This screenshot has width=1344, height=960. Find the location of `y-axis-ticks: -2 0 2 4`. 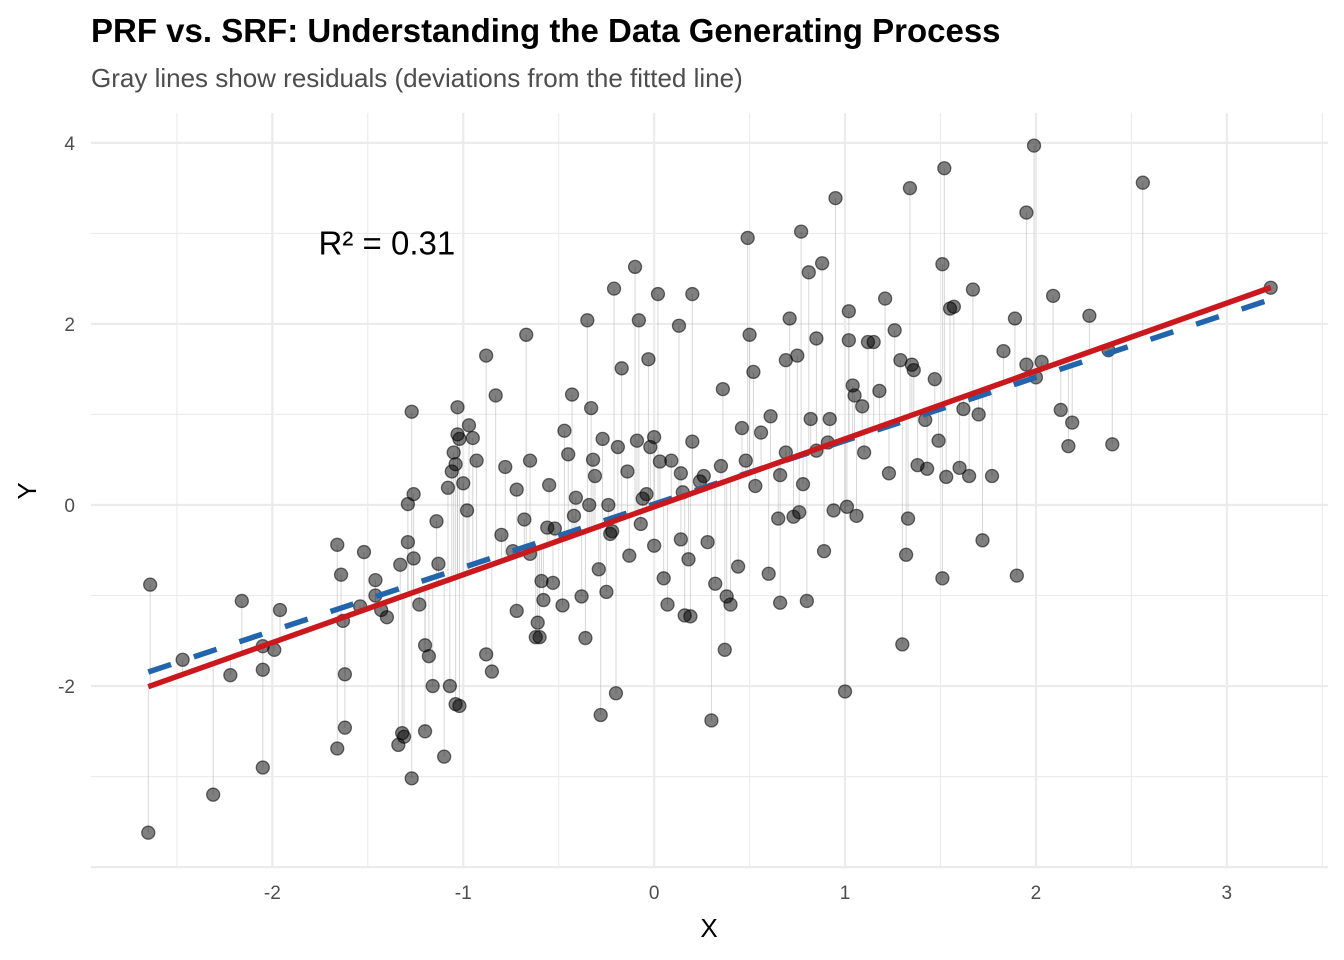

y-axis-ticks: -2 0 2 4 is located at coordinates (66, 416).